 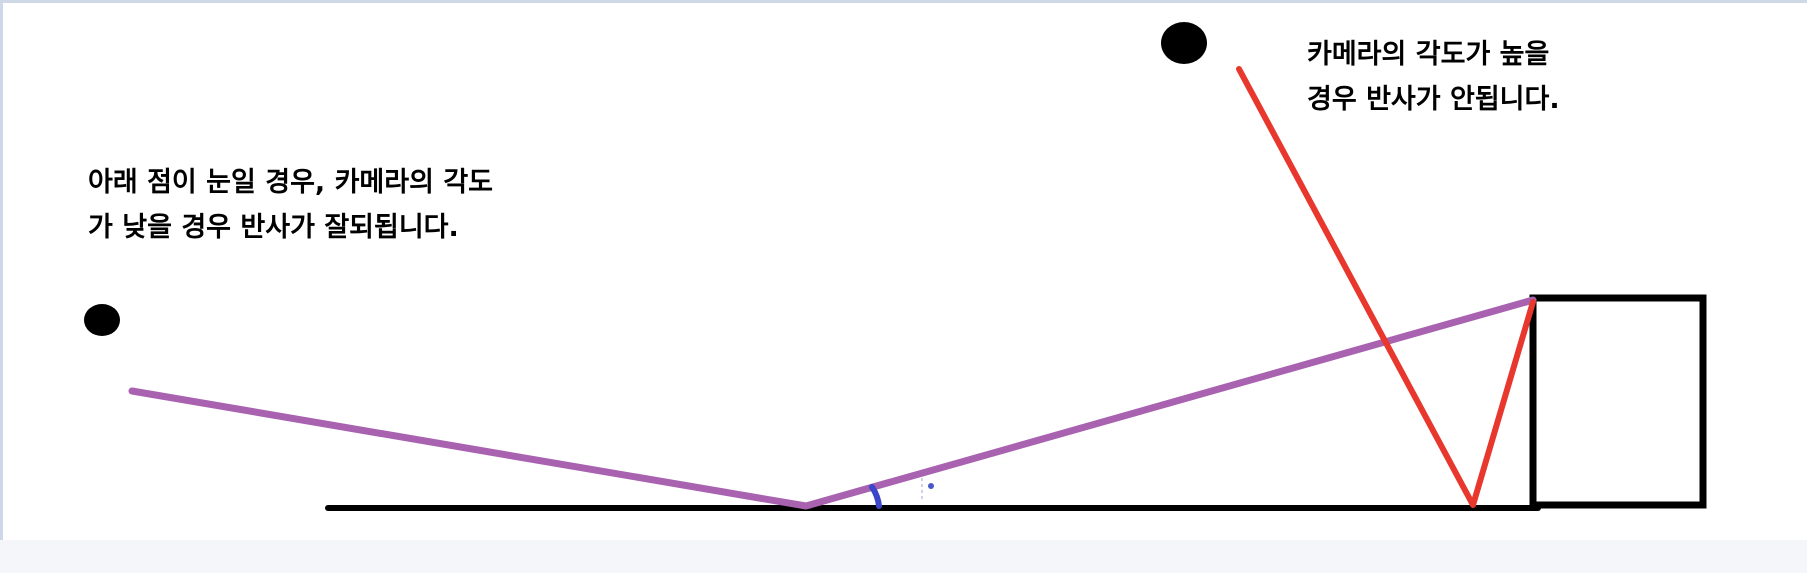 I want to click on object-box, so click(x=1618, y=401).